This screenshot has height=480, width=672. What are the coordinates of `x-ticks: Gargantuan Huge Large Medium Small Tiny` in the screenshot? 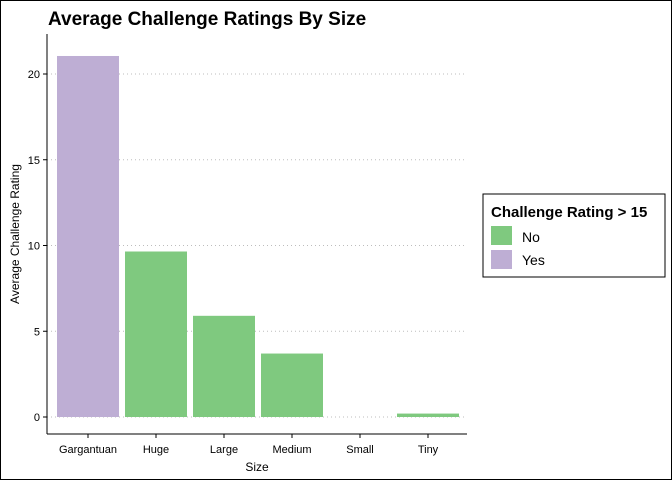 It's located at (249, 445).